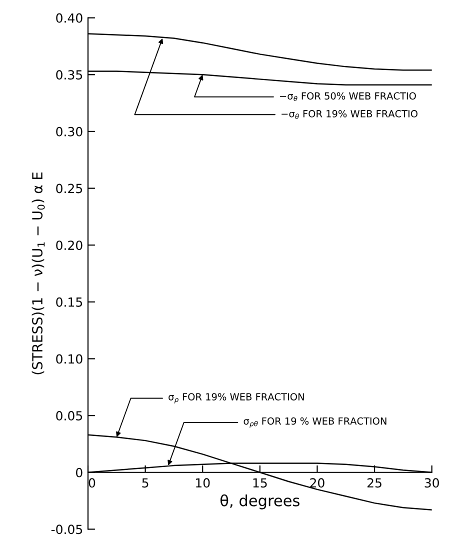 The image size is (456, 540). I want to click on x-tick-label: 20, so click(317, 483).